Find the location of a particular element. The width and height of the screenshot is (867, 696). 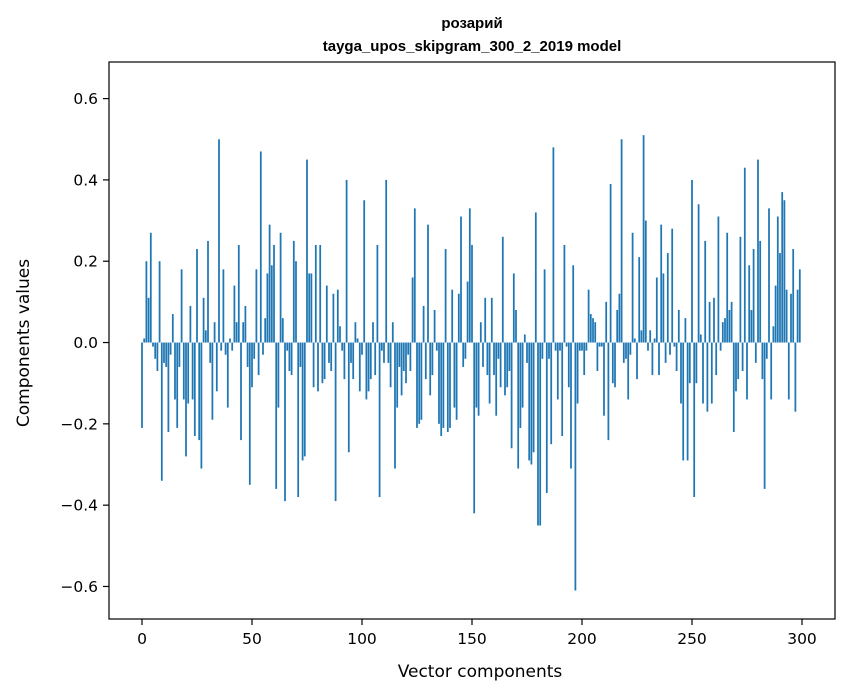

y-tick-label: 0.4 is located at coordinates (85, 180).